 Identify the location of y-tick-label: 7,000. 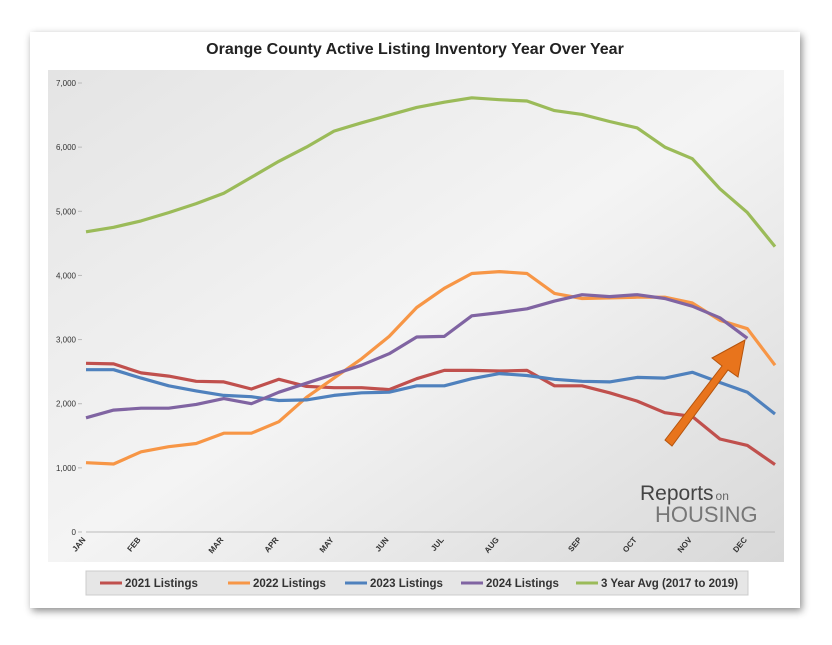
(66, 83).